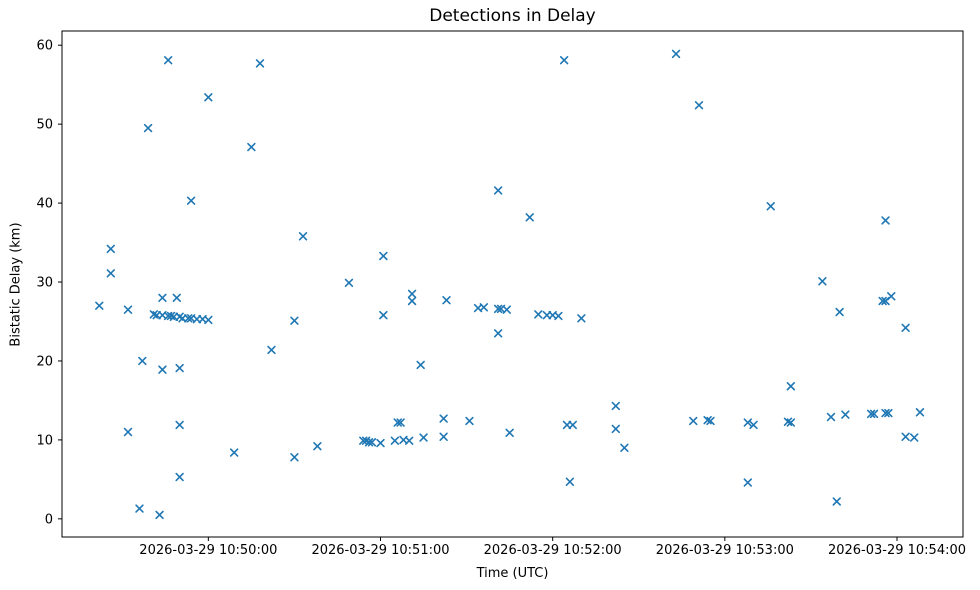 Image resolution: width=980 pixels, height=590 pixels. I want to click on y-tick-label: 60, so click(44, 46).